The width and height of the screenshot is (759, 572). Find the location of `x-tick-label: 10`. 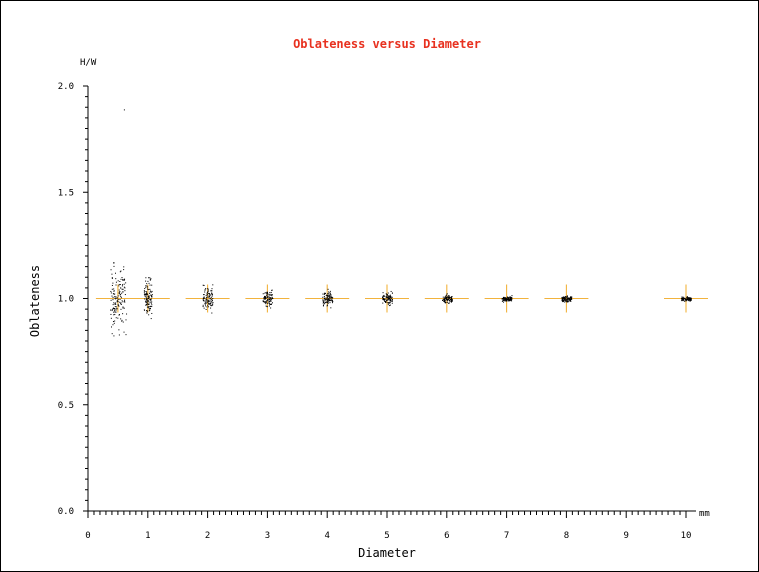

x-tick-label: 10 is located at coordinates (686, 536).